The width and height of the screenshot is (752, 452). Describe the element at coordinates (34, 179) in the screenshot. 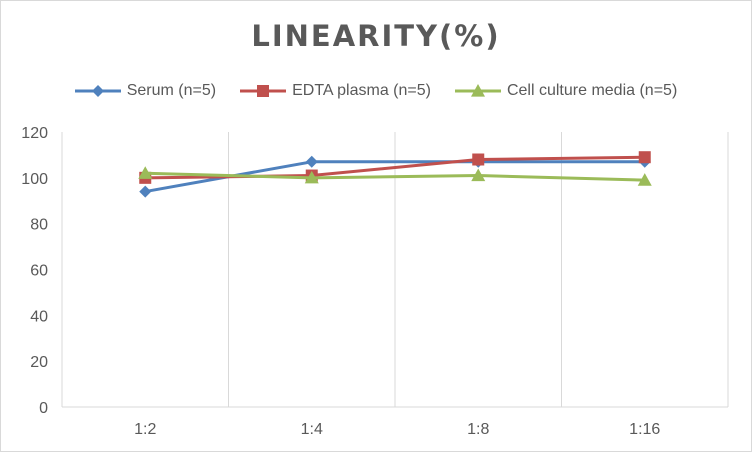

I see `y-tick-label: 100` at that location.